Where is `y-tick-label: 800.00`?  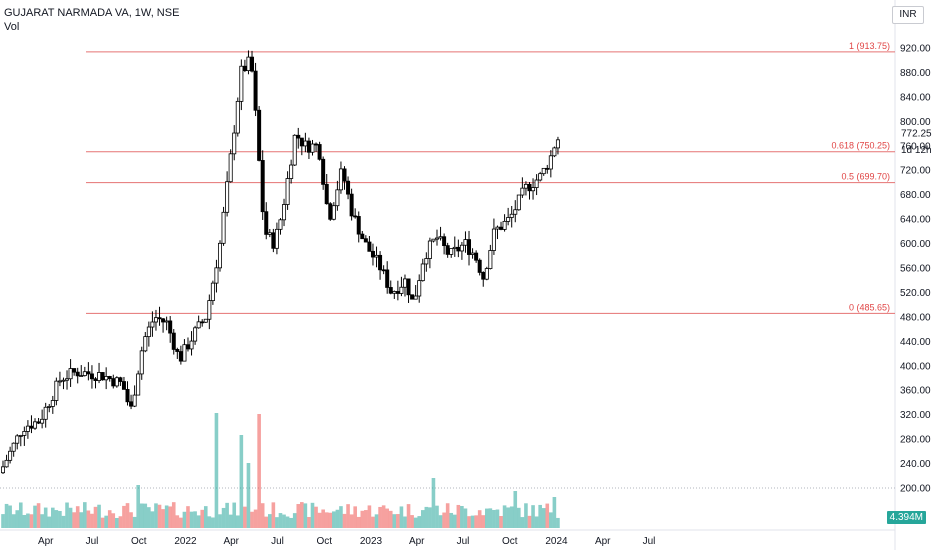 y-tick-label: 800.00 is located at coordinates (915, 122).